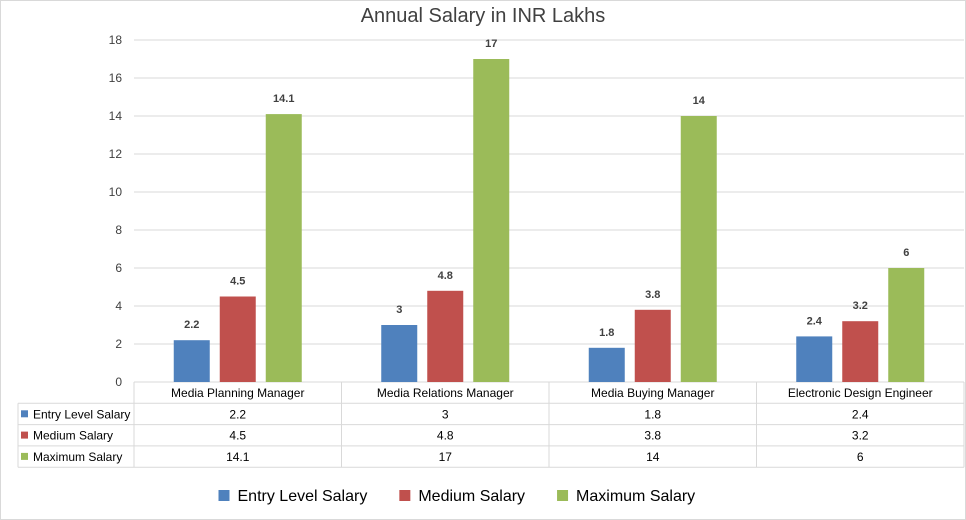 This screenshot has height=520, width=966. I want to click on y-tick-label: 2, so click(118, 344).